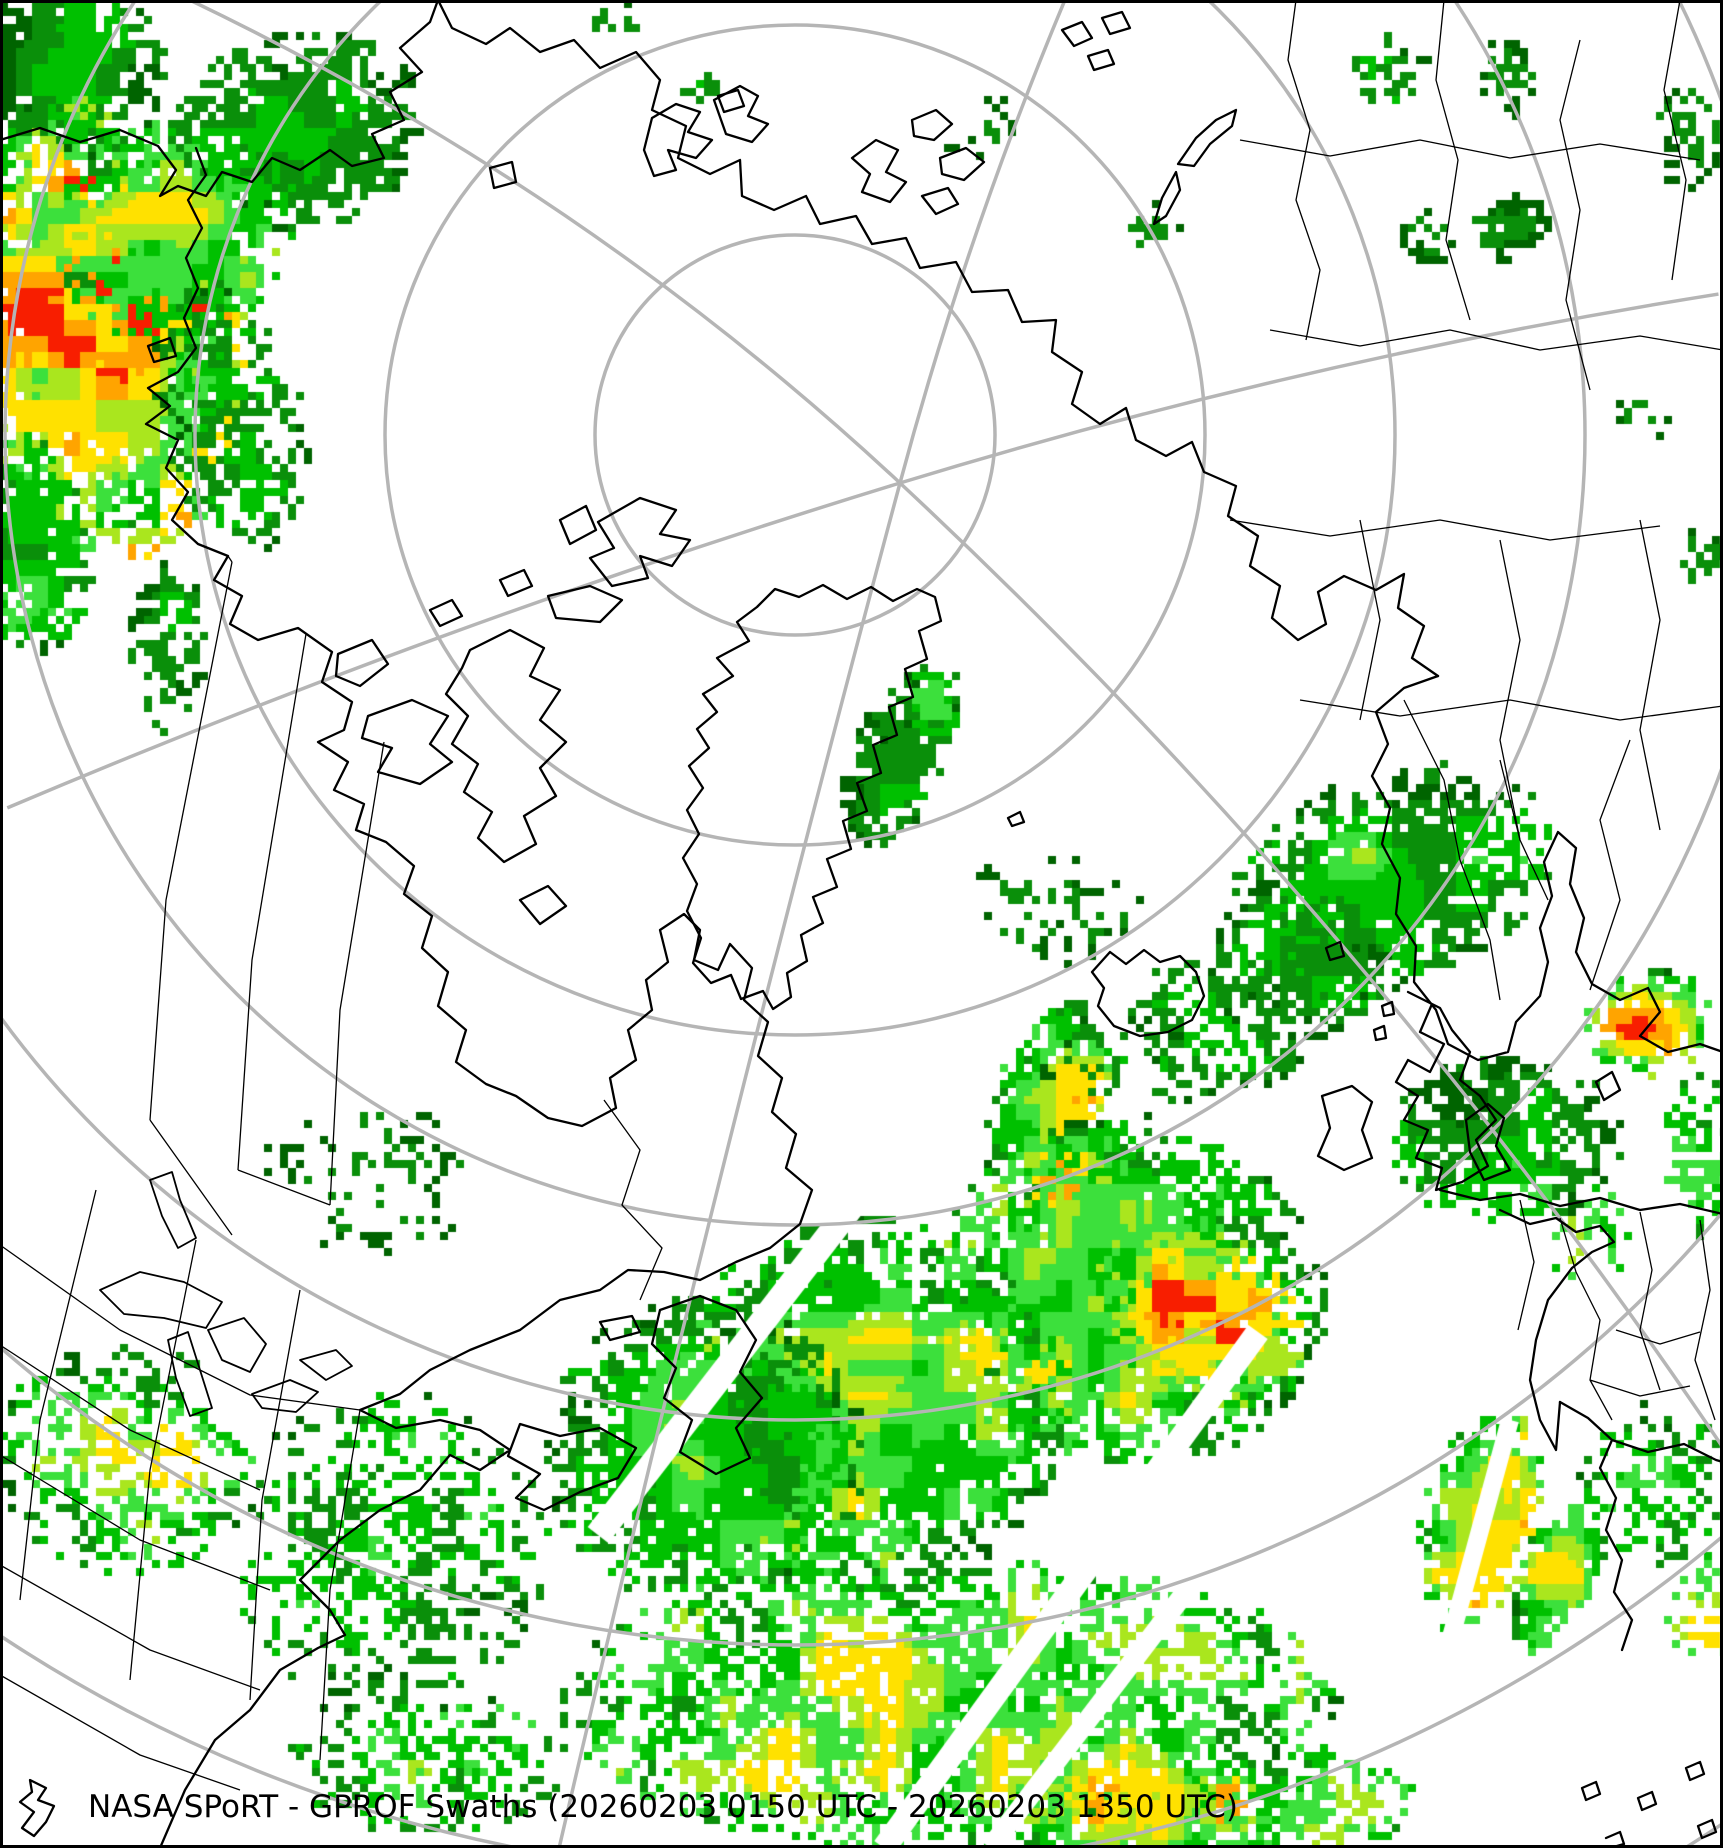 The image size is (1723, 1848). Describe the element at coordinates (1345, 1128) in the screenshot. I see `coastline-ireland` at that location.